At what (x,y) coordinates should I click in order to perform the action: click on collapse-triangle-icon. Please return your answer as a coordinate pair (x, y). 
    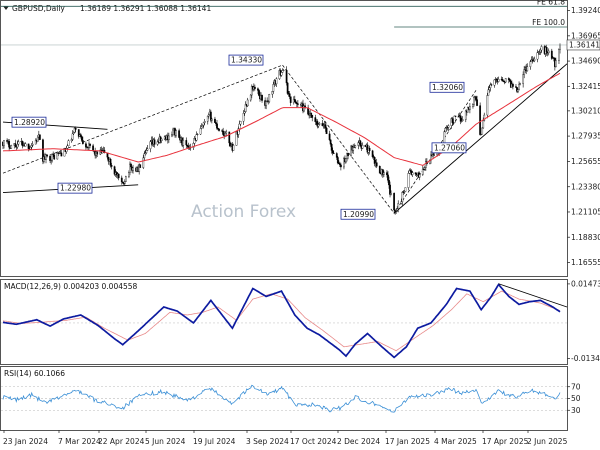
    Looking at the image, I should click on (6, 8).